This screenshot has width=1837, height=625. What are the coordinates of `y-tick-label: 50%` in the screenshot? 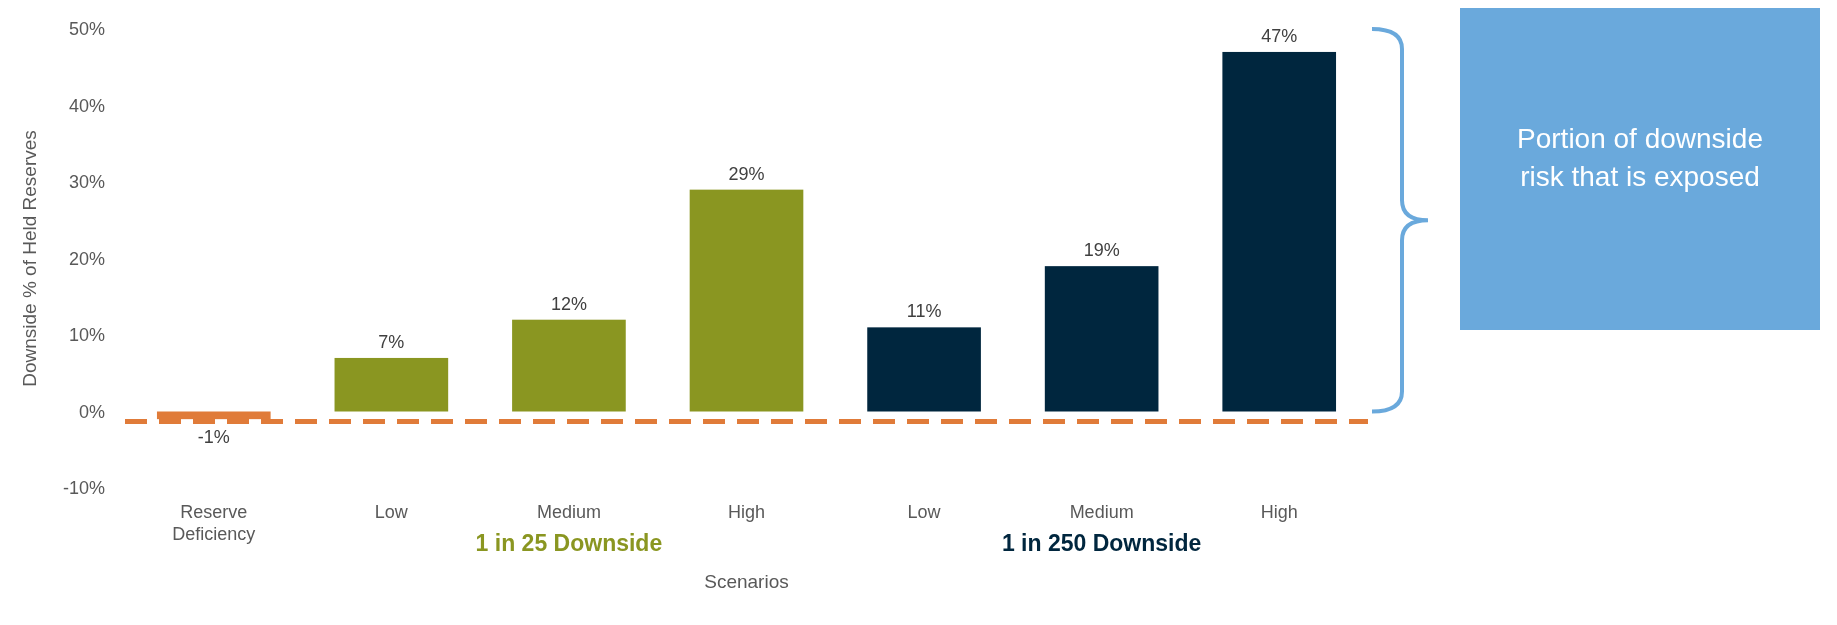 It's located at (86, 29).